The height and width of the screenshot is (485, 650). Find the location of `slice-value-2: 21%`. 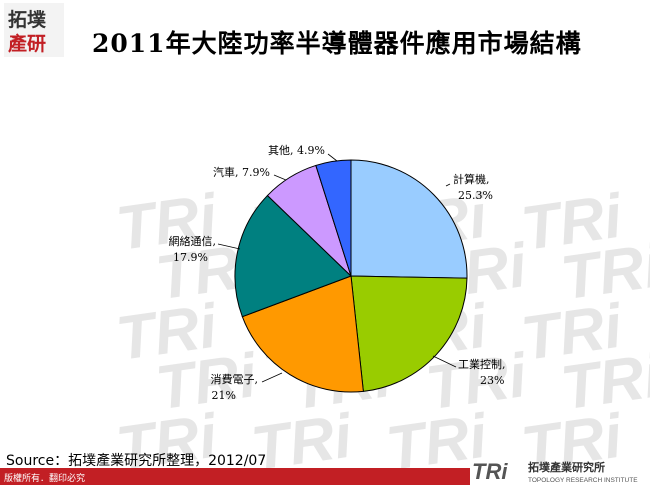

slice-value-2: 21% is located at coordinates (224, 395).